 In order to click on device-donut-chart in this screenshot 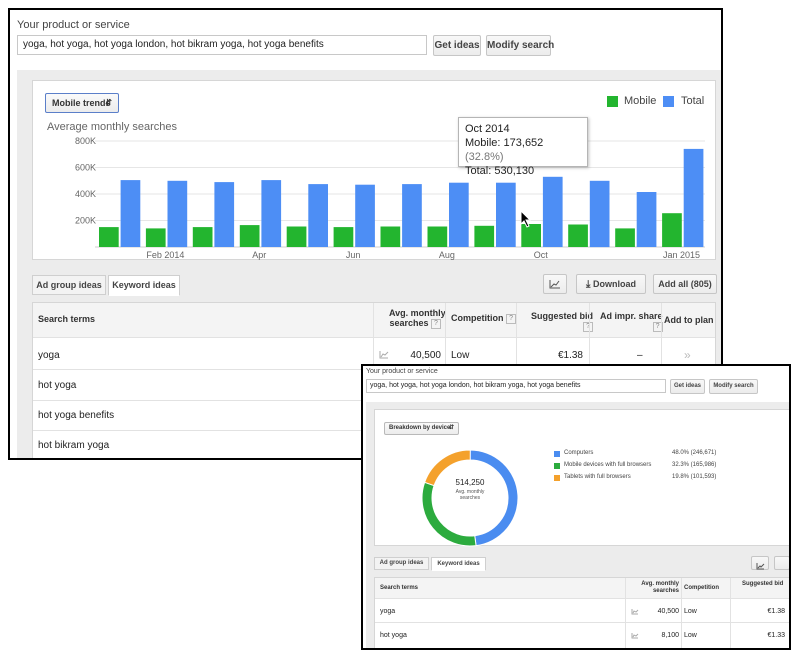, I will do `click(470, 498)`.